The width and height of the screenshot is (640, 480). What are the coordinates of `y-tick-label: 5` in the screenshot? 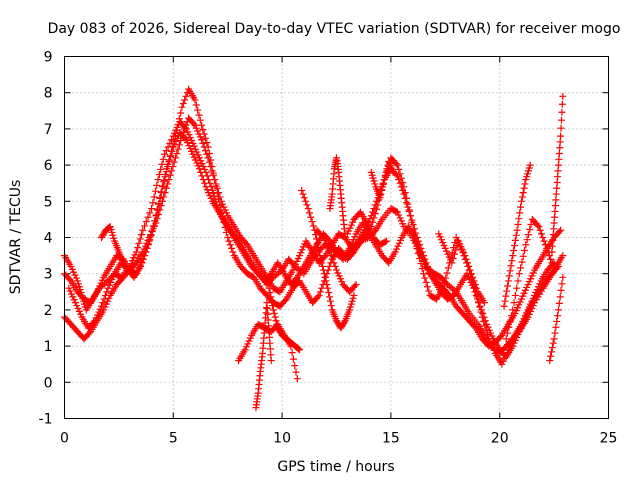 It's located at (48, 202).